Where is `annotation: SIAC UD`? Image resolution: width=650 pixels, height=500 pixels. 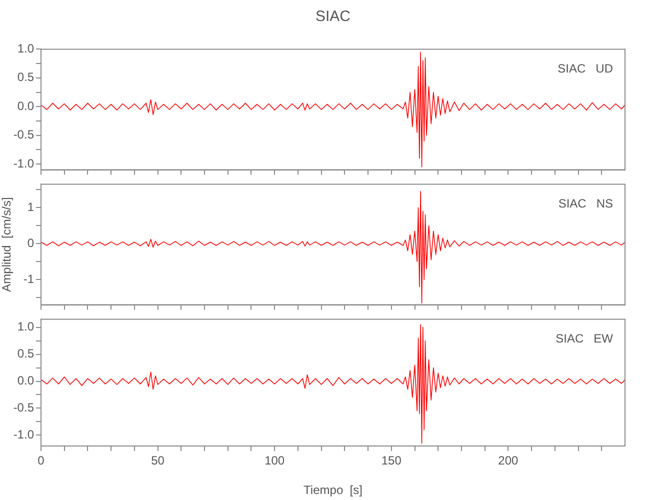 annotation: SIAC UD is located at coordinates (586, 69).